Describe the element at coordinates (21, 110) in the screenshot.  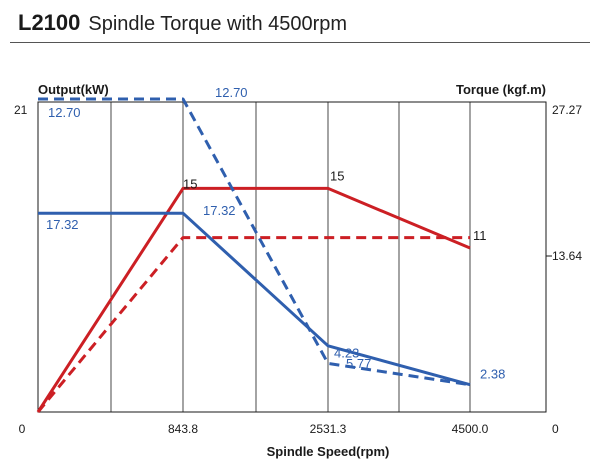
I see `y-left-tick-label: 21` at that location.